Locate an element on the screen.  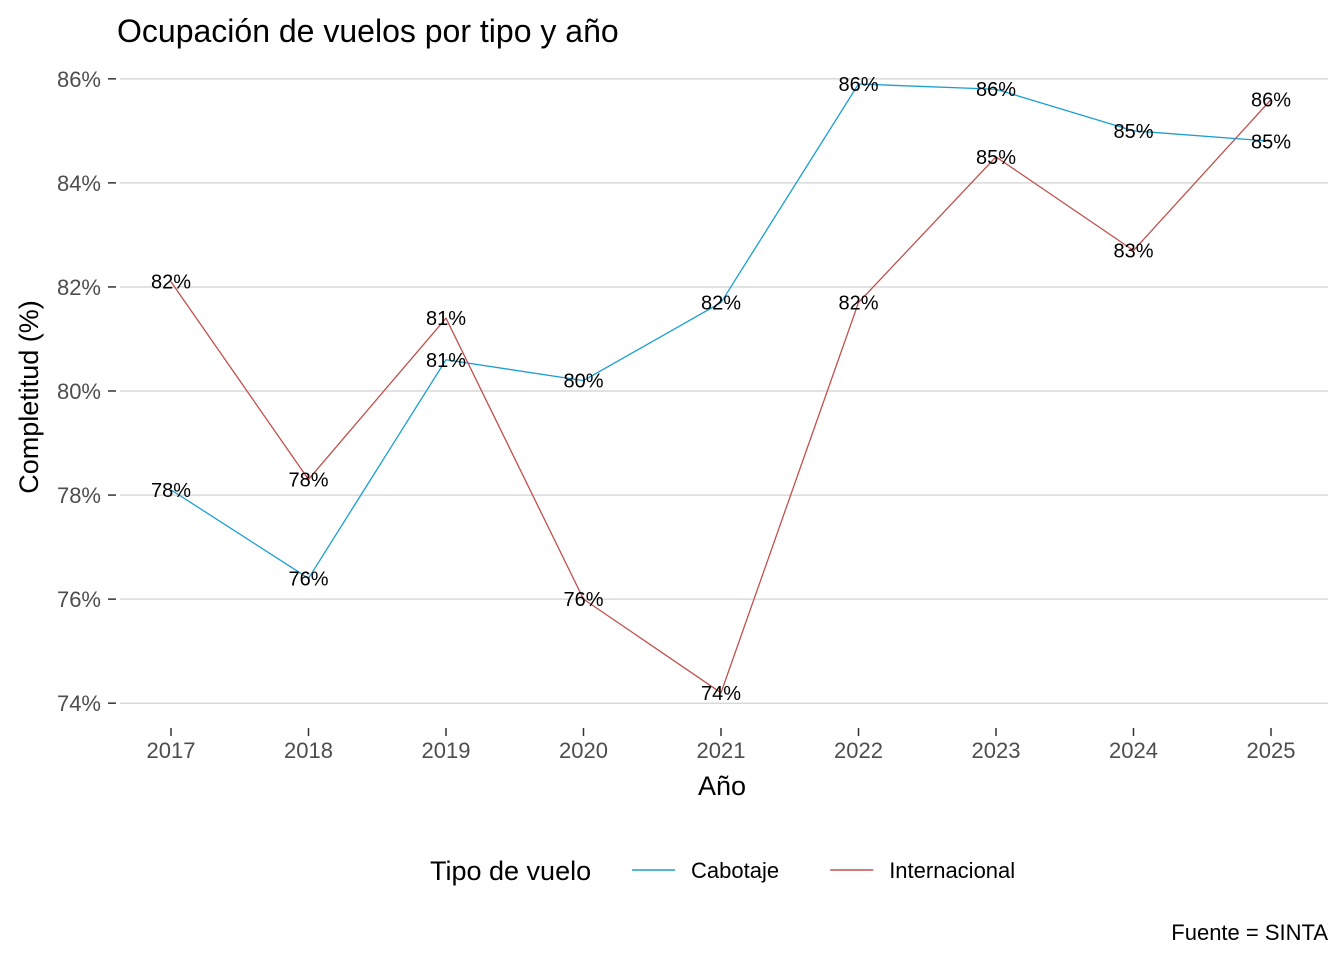
x-axis: 2017 2018 2019 2020 2021 2022 2023 2024 2025 is located at coordinates (721, 745).